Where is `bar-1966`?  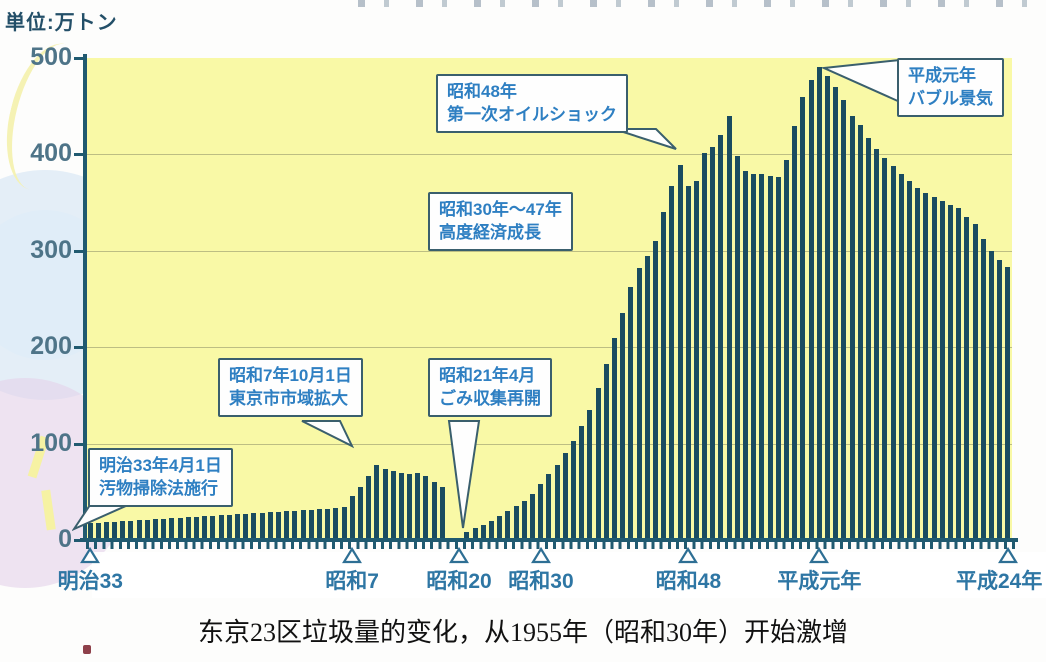
bar-1966 is located at coordinates (631, 413).